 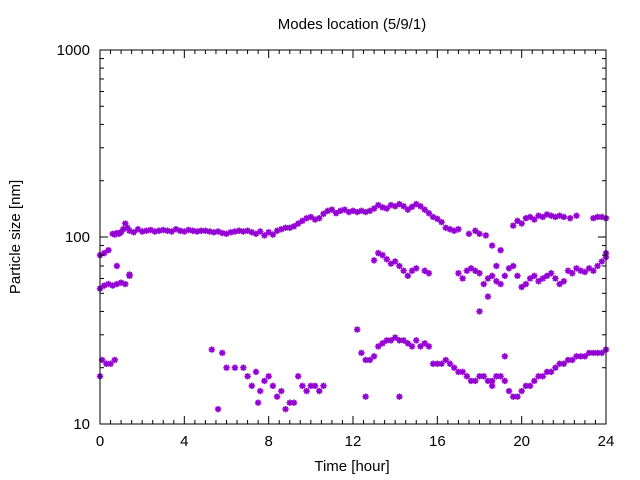 I want to click on y-tick-label: 10, so click(x=81, y=424).